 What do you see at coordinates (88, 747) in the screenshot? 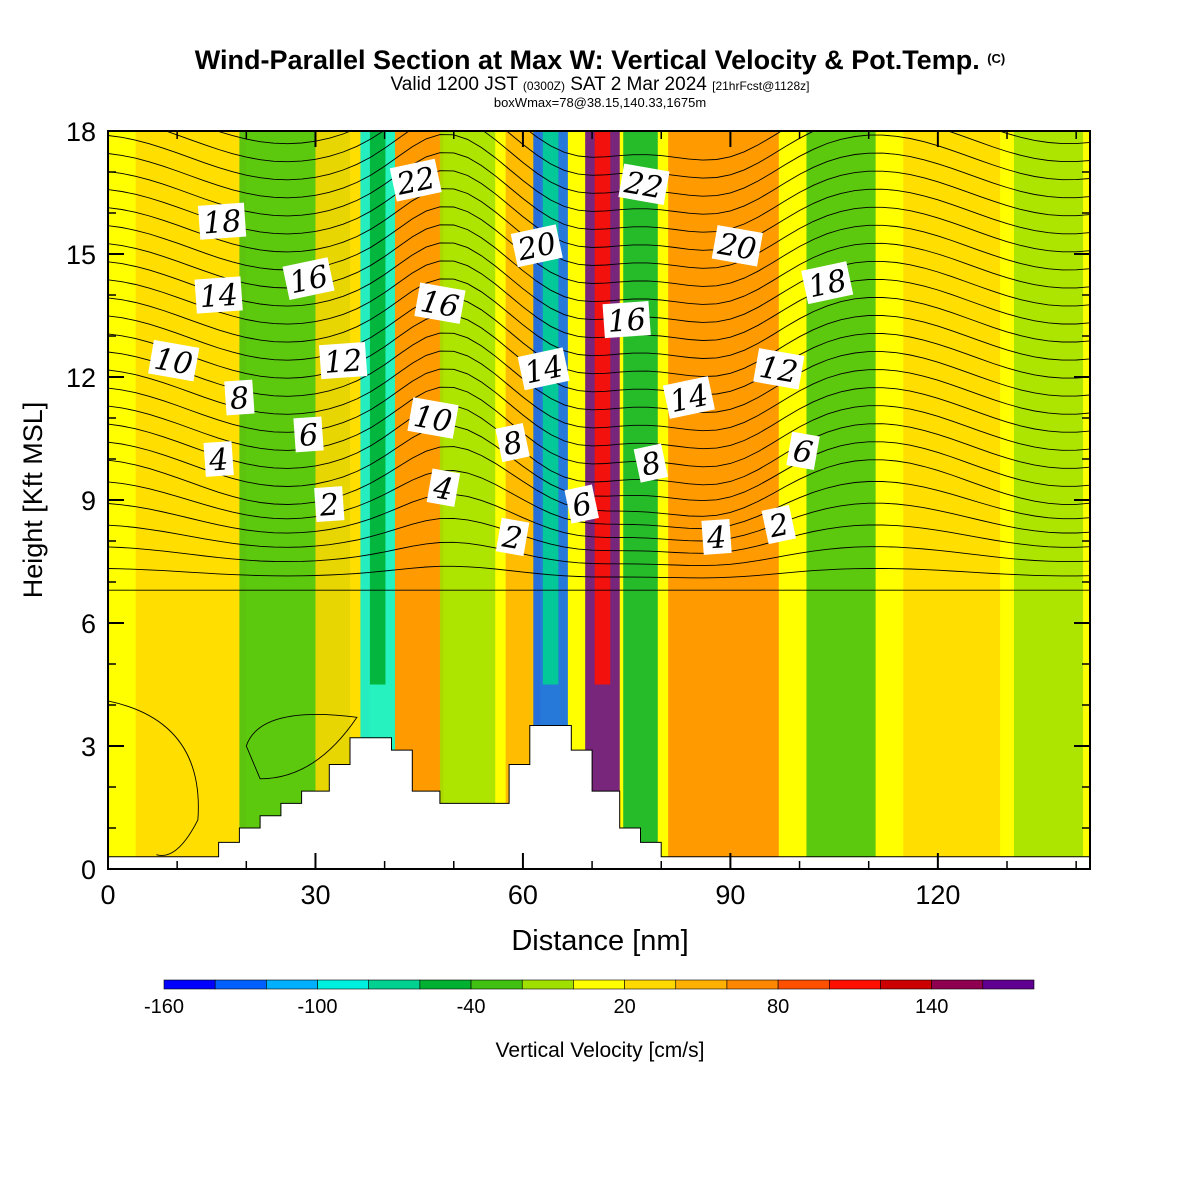
I see `y-tick-label: 3` at bounding box center [88, 747].